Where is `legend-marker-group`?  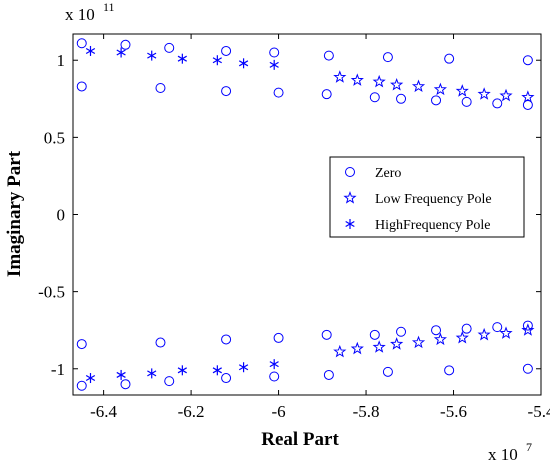
legend-marker-group is located at coordinates (350, 198).